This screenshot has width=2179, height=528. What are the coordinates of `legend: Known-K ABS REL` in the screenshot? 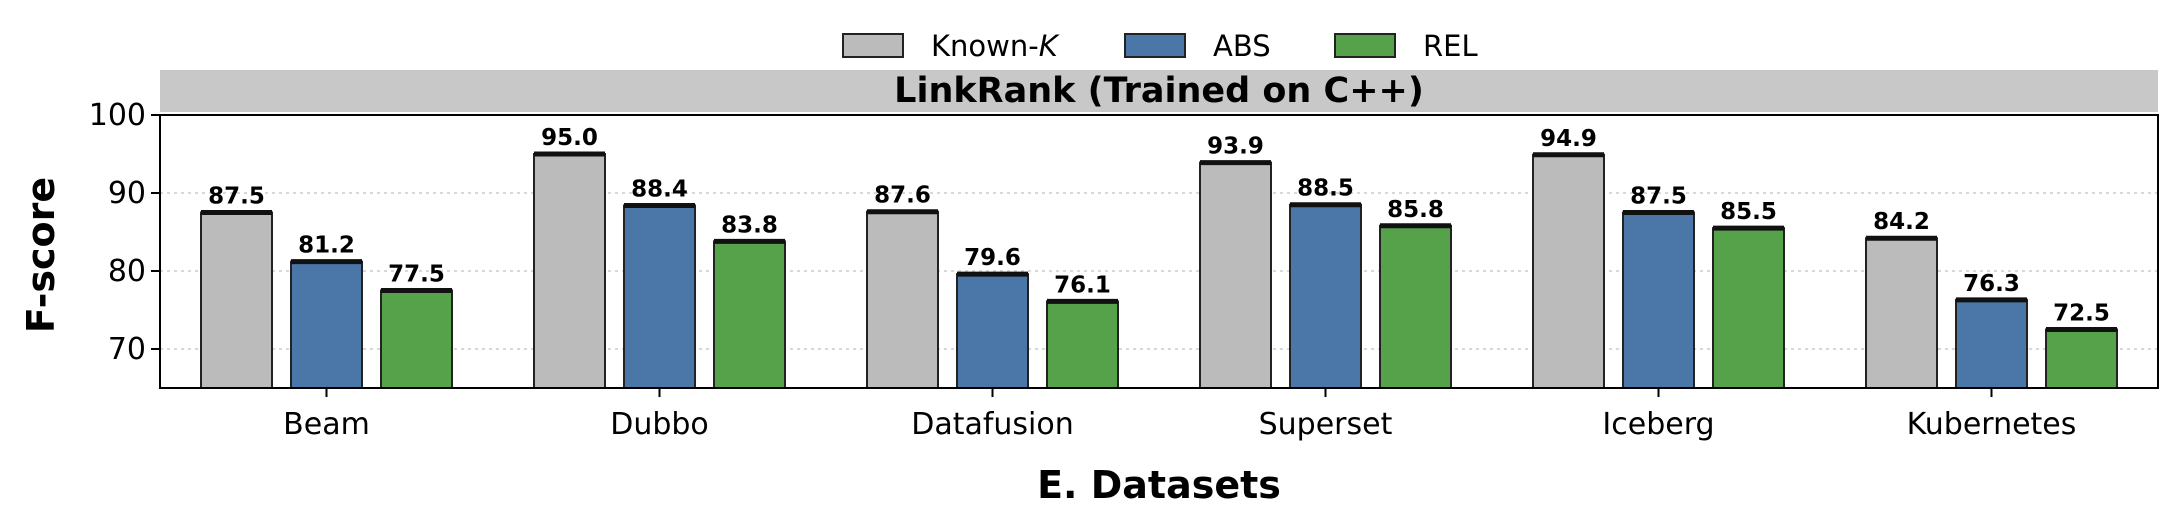 It's located at (1160, 46).